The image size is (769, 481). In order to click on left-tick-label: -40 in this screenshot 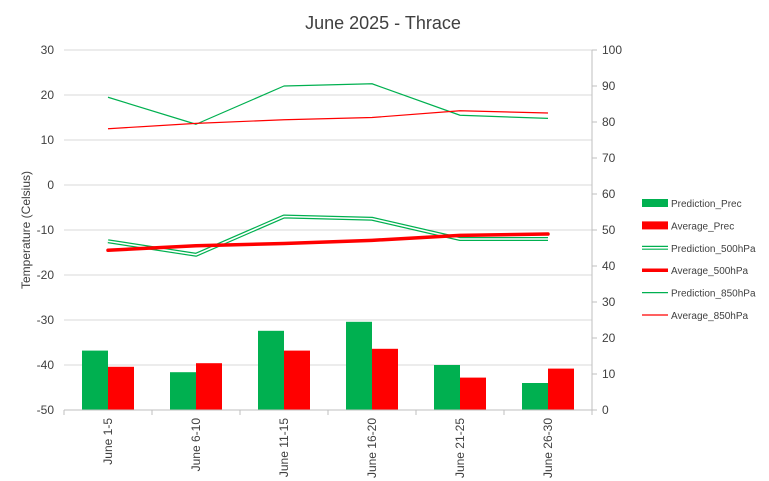, I will do `click(46, 365)`.